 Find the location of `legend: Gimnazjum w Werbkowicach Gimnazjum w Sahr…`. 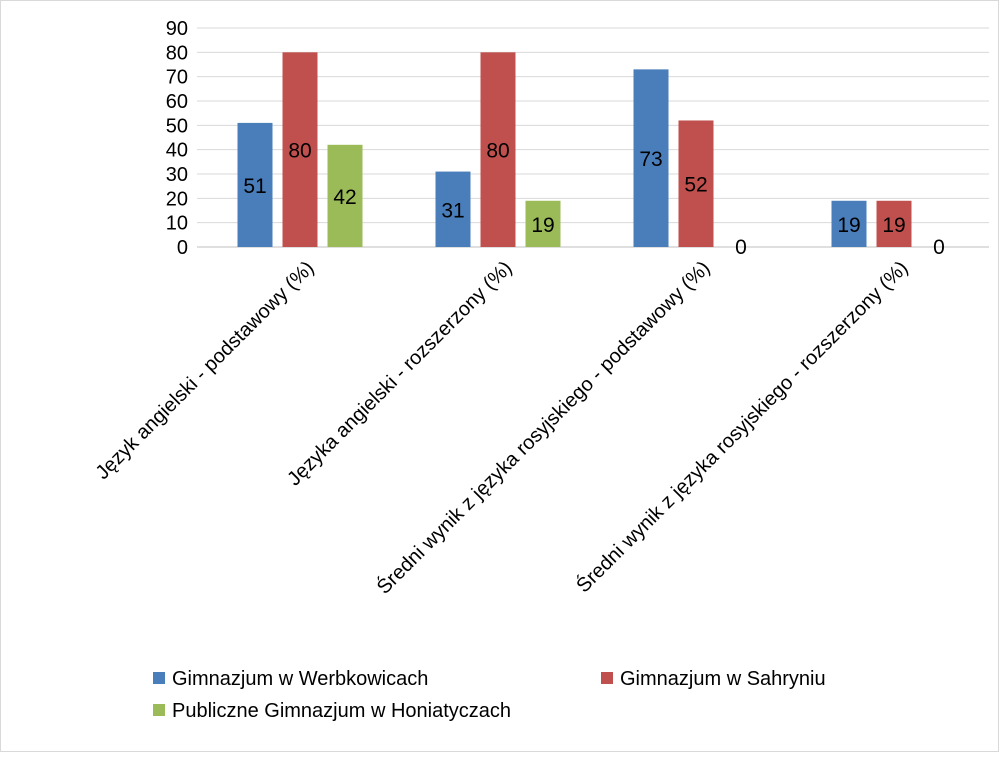

legend: Gimnazjum w Werbkowicach Gimnazjum w Sahr… is located at coordinates (489, 695).